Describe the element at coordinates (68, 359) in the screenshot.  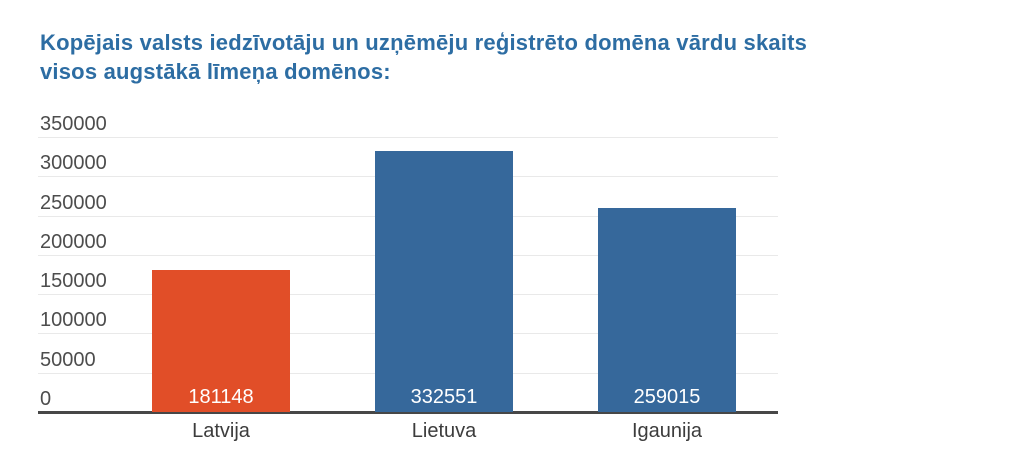
I see `y-tick-label: 50000` at that location.